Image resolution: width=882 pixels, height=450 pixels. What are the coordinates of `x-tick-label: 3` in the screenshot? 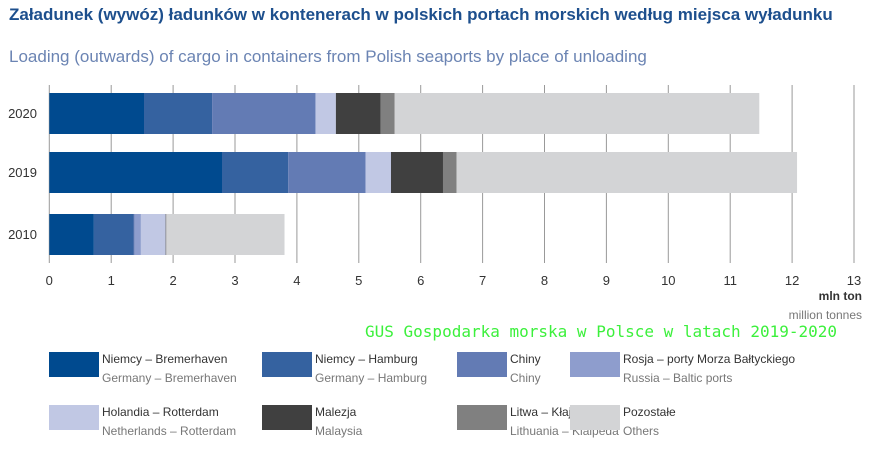 It's located at (234, 280).